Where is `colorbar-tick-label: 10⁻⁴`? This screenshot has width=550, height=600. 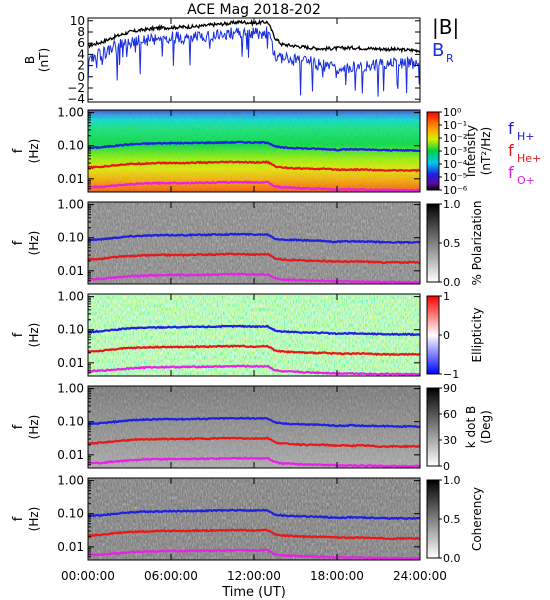 colorbar-tick-label: 10⁻⁴ is located at coordinates (455, 164).